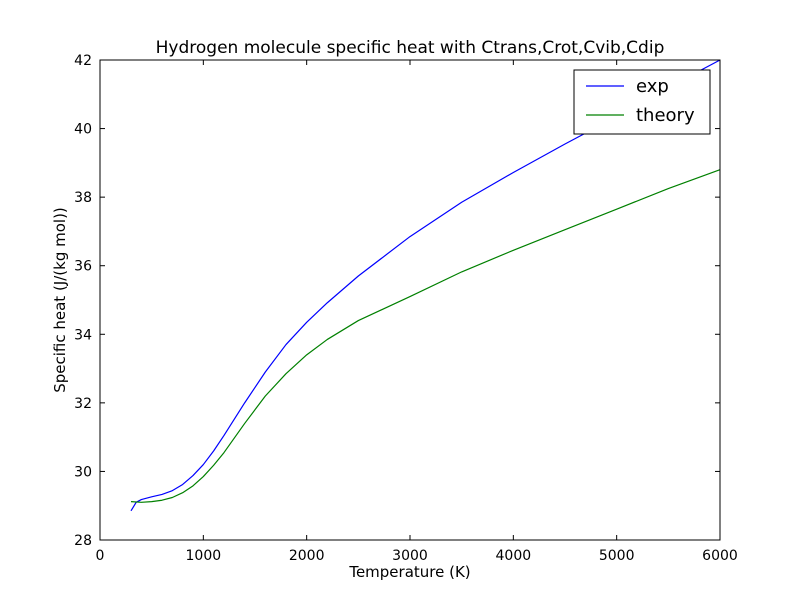  Describe the element at coordinates (617, 556) in the screenshot. I see `x-tick-label: 5000` at that location.